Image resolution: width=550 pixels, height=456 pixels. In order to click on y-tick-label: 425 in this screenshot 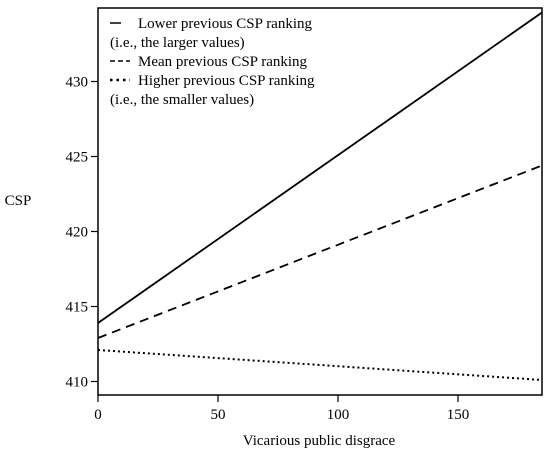, I will do `click(77, 158)`.